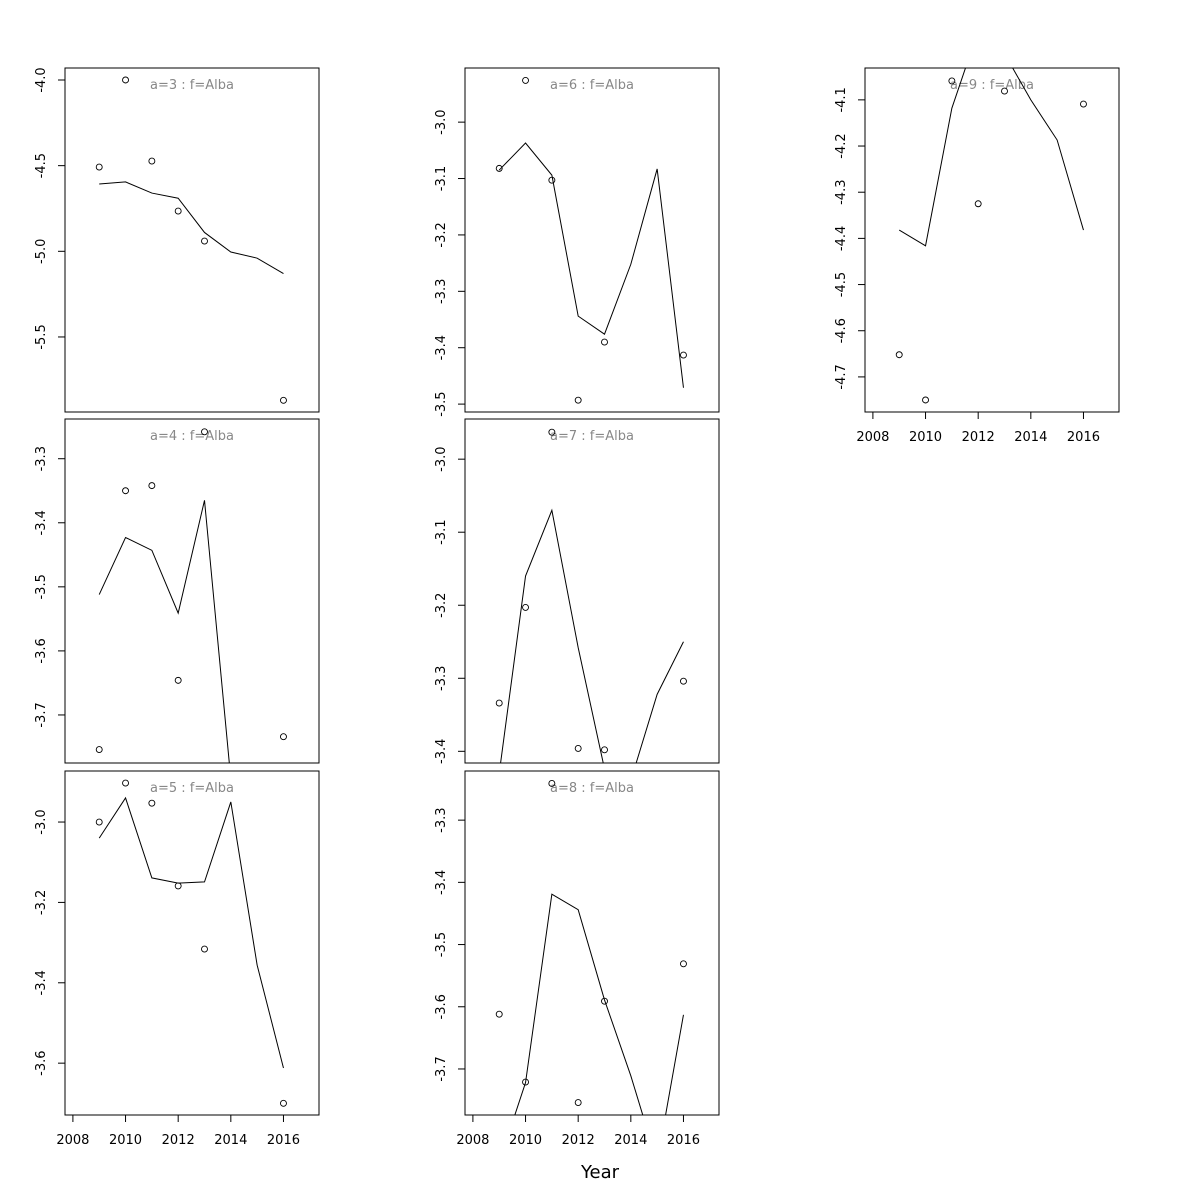 Image resolution: width=1200 pixels, height=1200 pixels. Describe the element at coordinates (192, 788) in the screenshot. I see `panel-label: a=5 : f=Alba` at that location.